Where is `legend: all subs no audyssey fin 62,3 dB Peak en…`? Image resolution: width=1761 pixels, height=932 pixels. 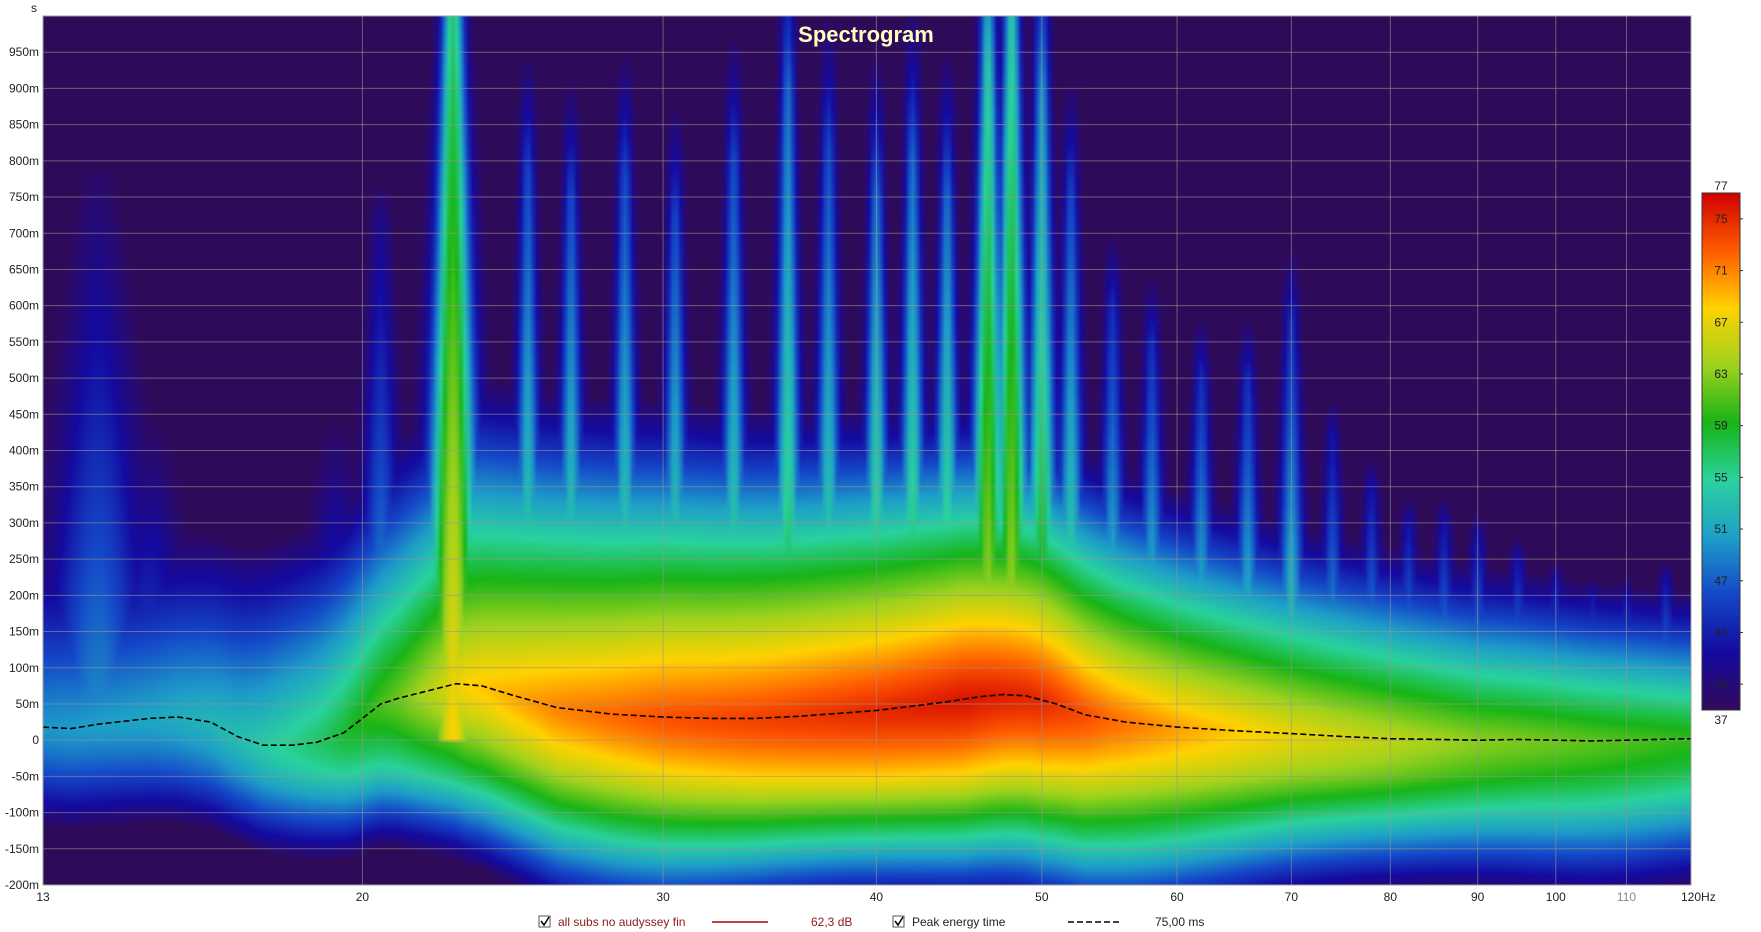 legend: all subs no audyssey fin 62,3 dB Peak en… is located at coordinates (871, 922).